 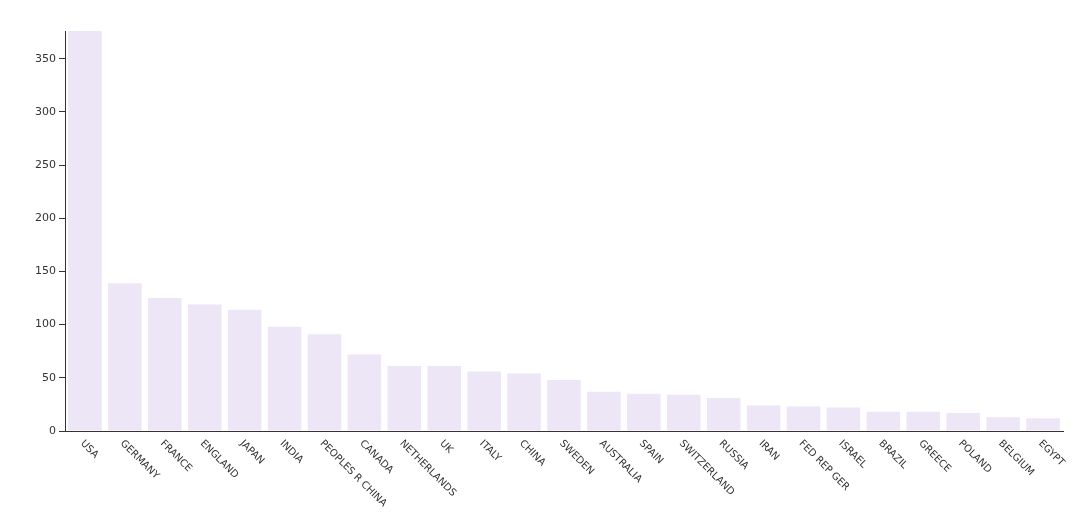 What do you see at coordinates (49, 377) in the screenshot?
I see `y-tick-label: 50` at bounding box center [49, 377].